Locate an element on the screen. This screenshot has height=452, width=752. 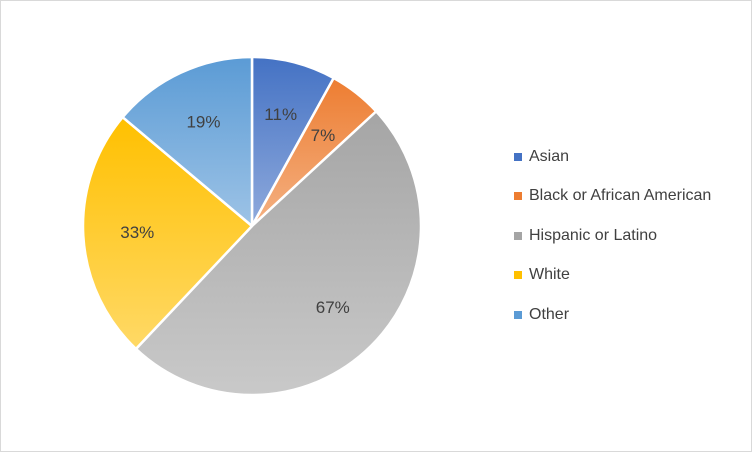
legend-item-white: White is located at coordinates (612, 276).